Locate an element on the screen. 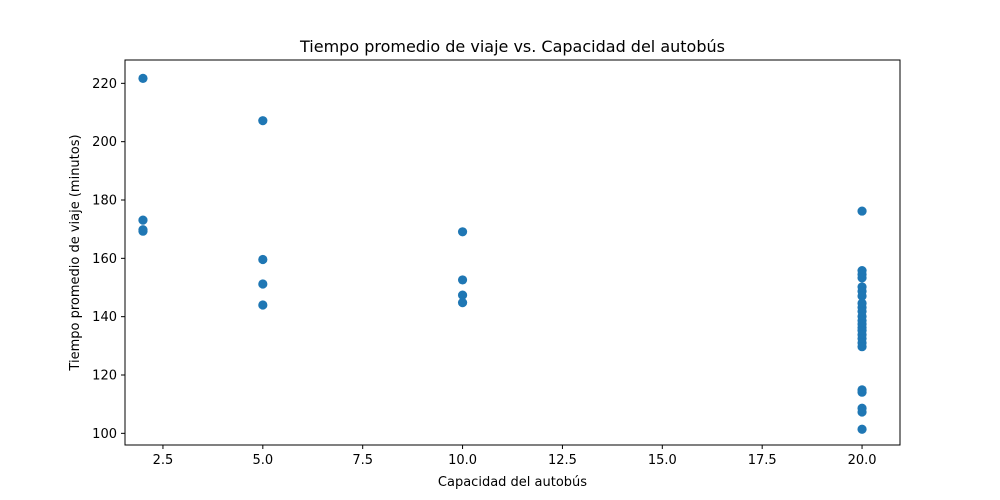 Image resolution: width=1000 pixels, height=500 pixels. y-tick-label: 220 is located at coordinates (104, 84).